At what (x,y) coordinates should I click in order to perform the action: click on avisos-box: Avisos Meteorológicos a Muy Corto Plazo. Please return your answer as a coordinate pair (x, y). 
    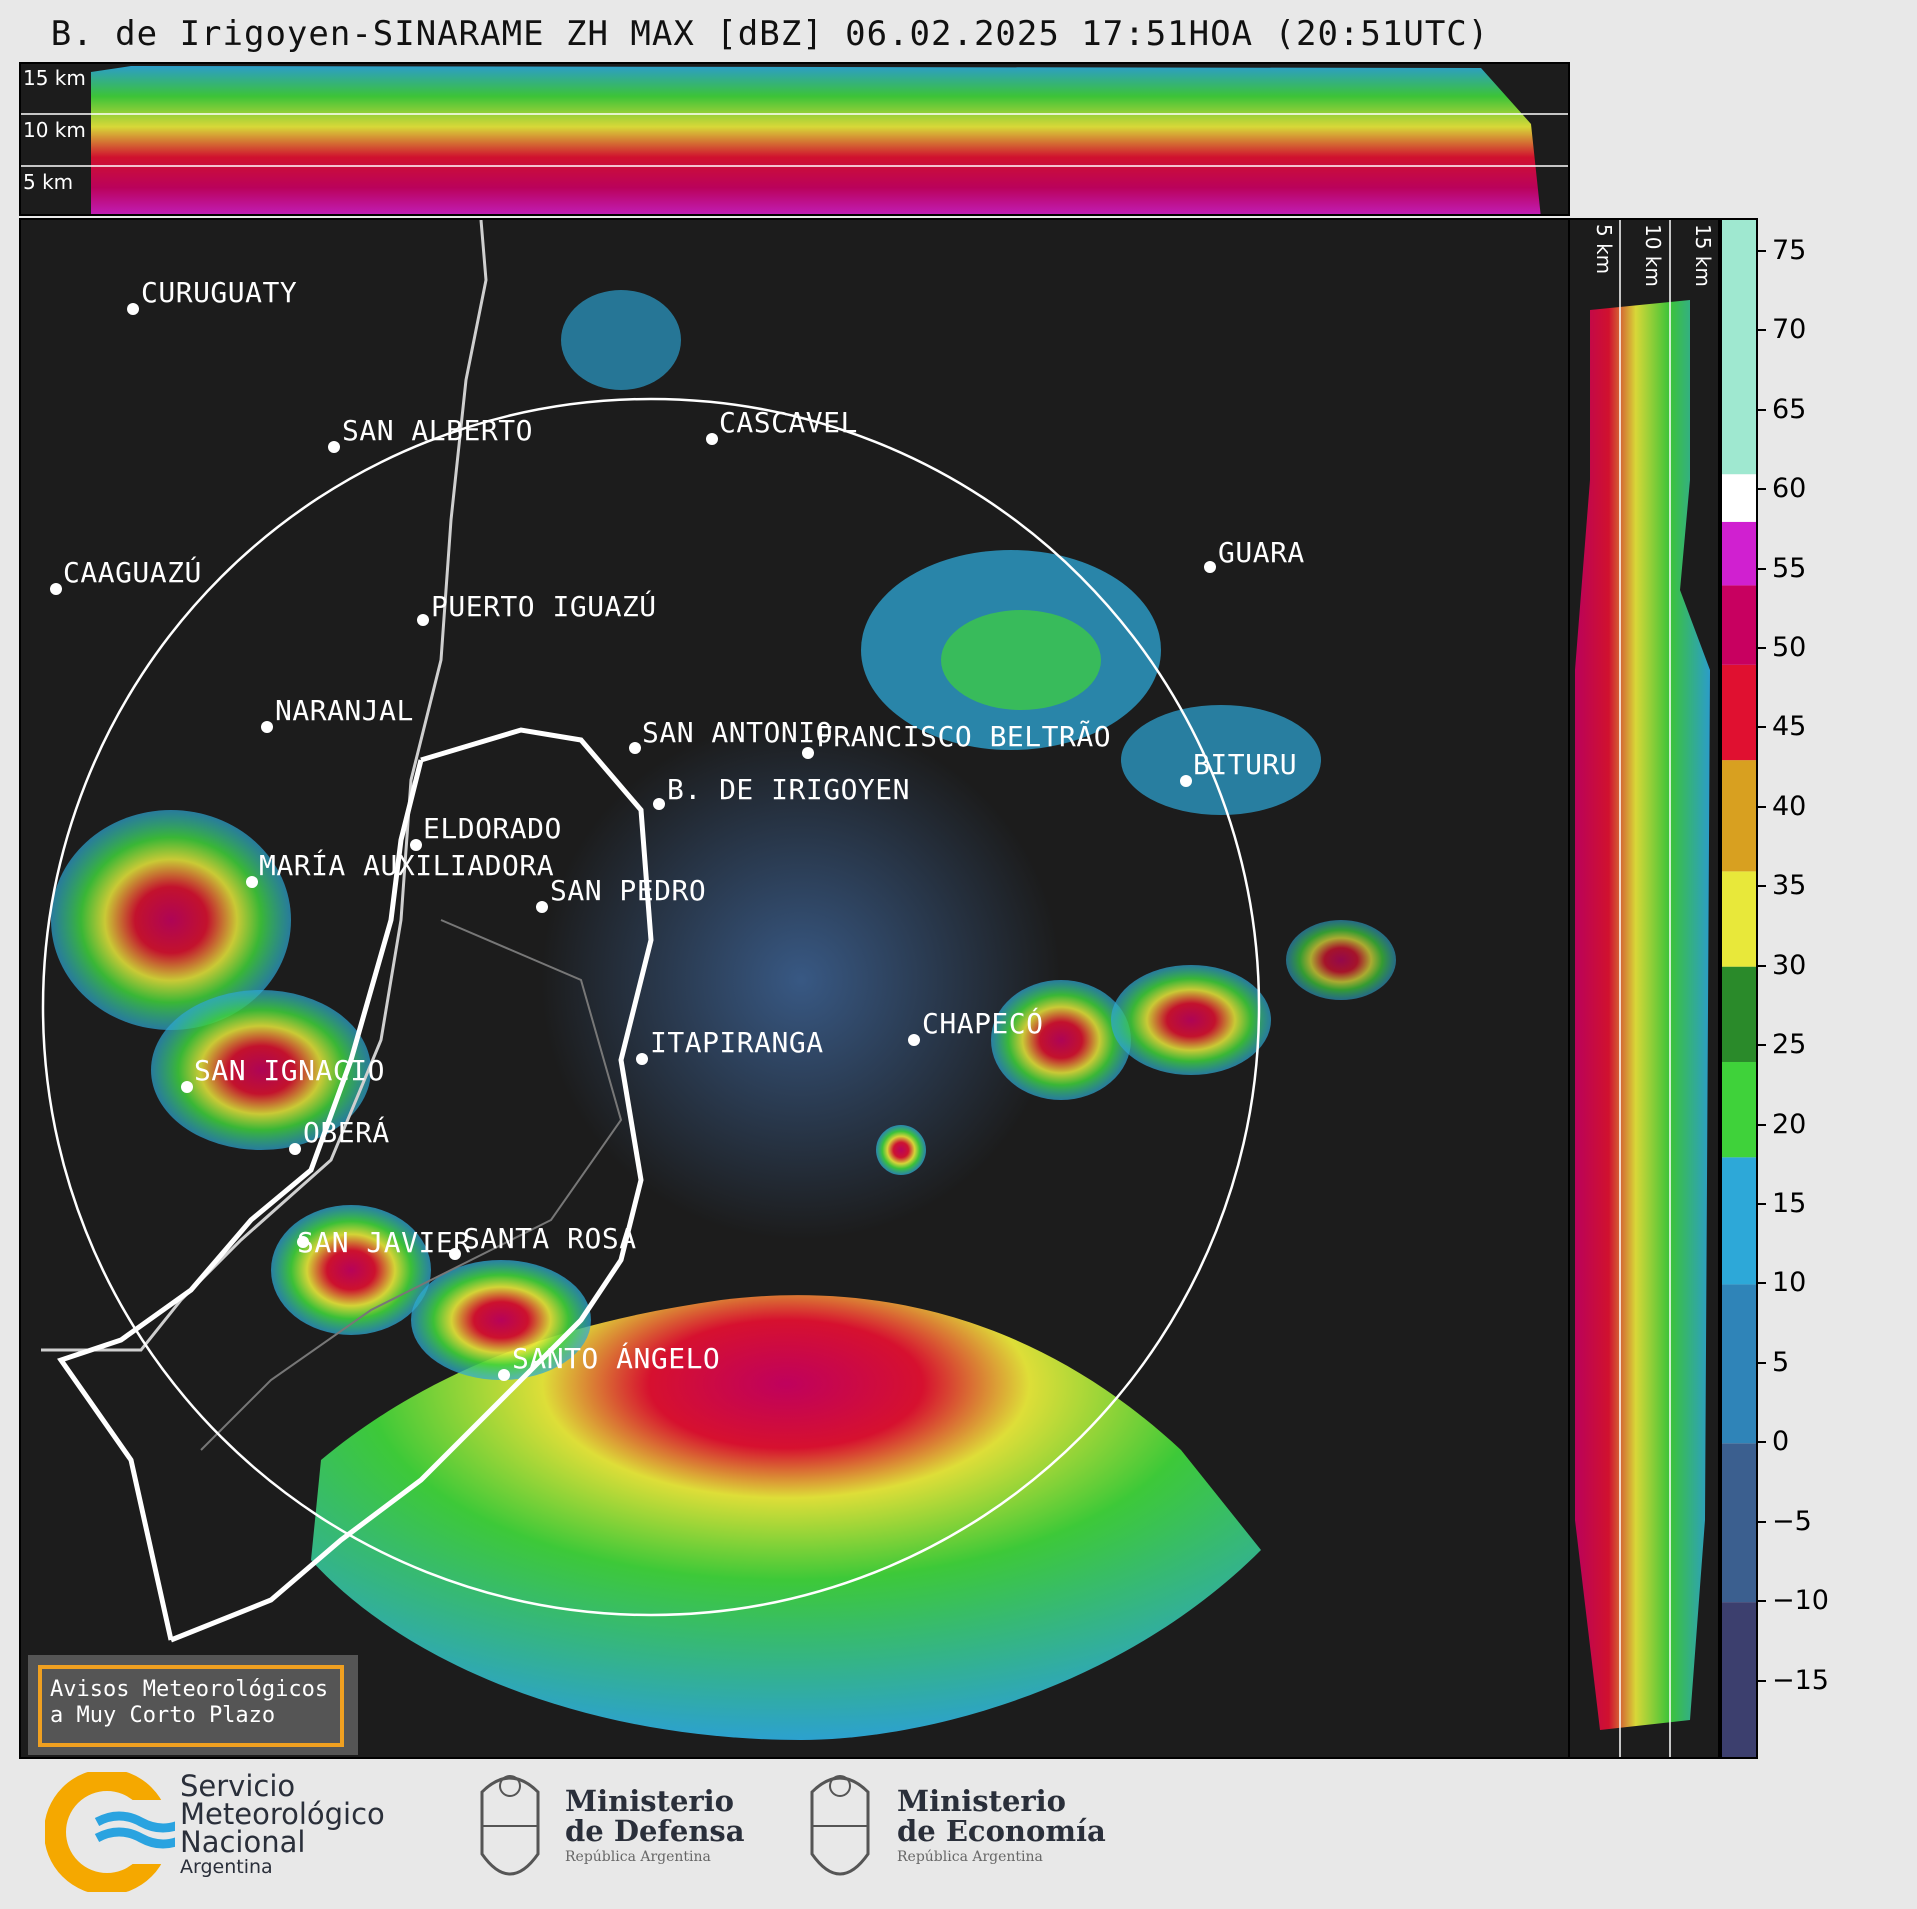
    Looking at the image, I should click on (193, 1705).